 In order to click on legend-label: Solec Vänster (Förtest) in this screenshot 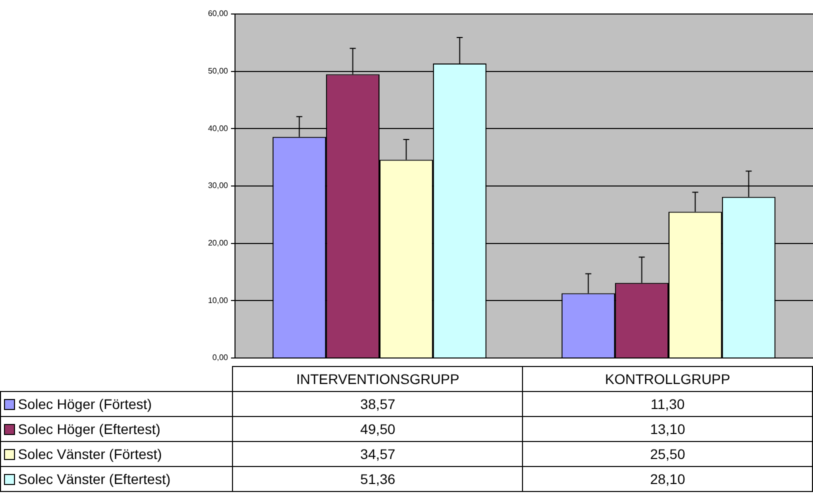, I will do `click(116, 454)`.